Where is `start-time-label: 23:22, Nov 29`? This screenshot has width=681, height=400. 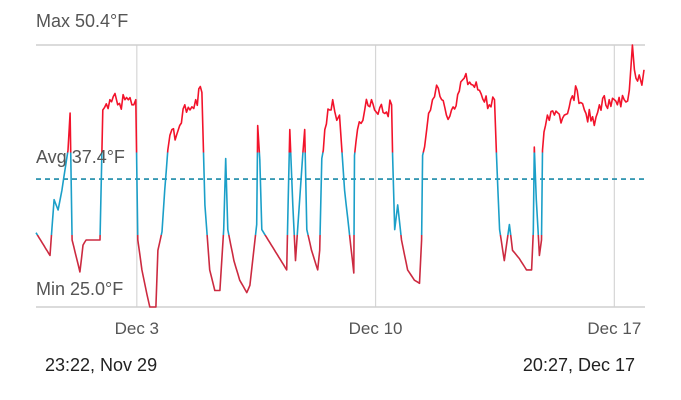 start-time-label: 23:22, Nov 29 is located at coordinates (101, 365).